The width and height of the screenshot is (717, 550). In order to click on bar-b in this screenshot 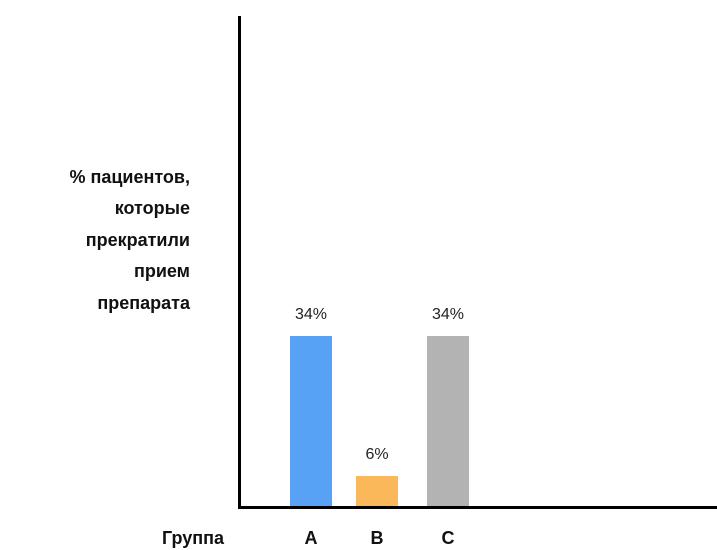, I will do `click(377, 491)`.